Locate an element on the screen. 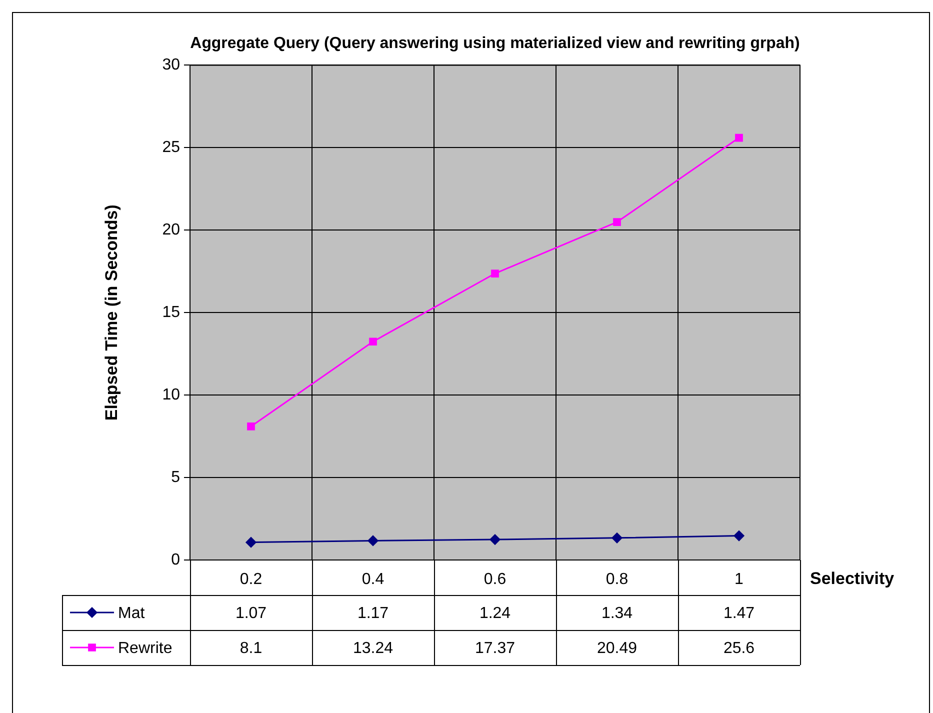 This screenshot has width=933, height=713. data-label: 8.1 is located at coordinates (251, 648).